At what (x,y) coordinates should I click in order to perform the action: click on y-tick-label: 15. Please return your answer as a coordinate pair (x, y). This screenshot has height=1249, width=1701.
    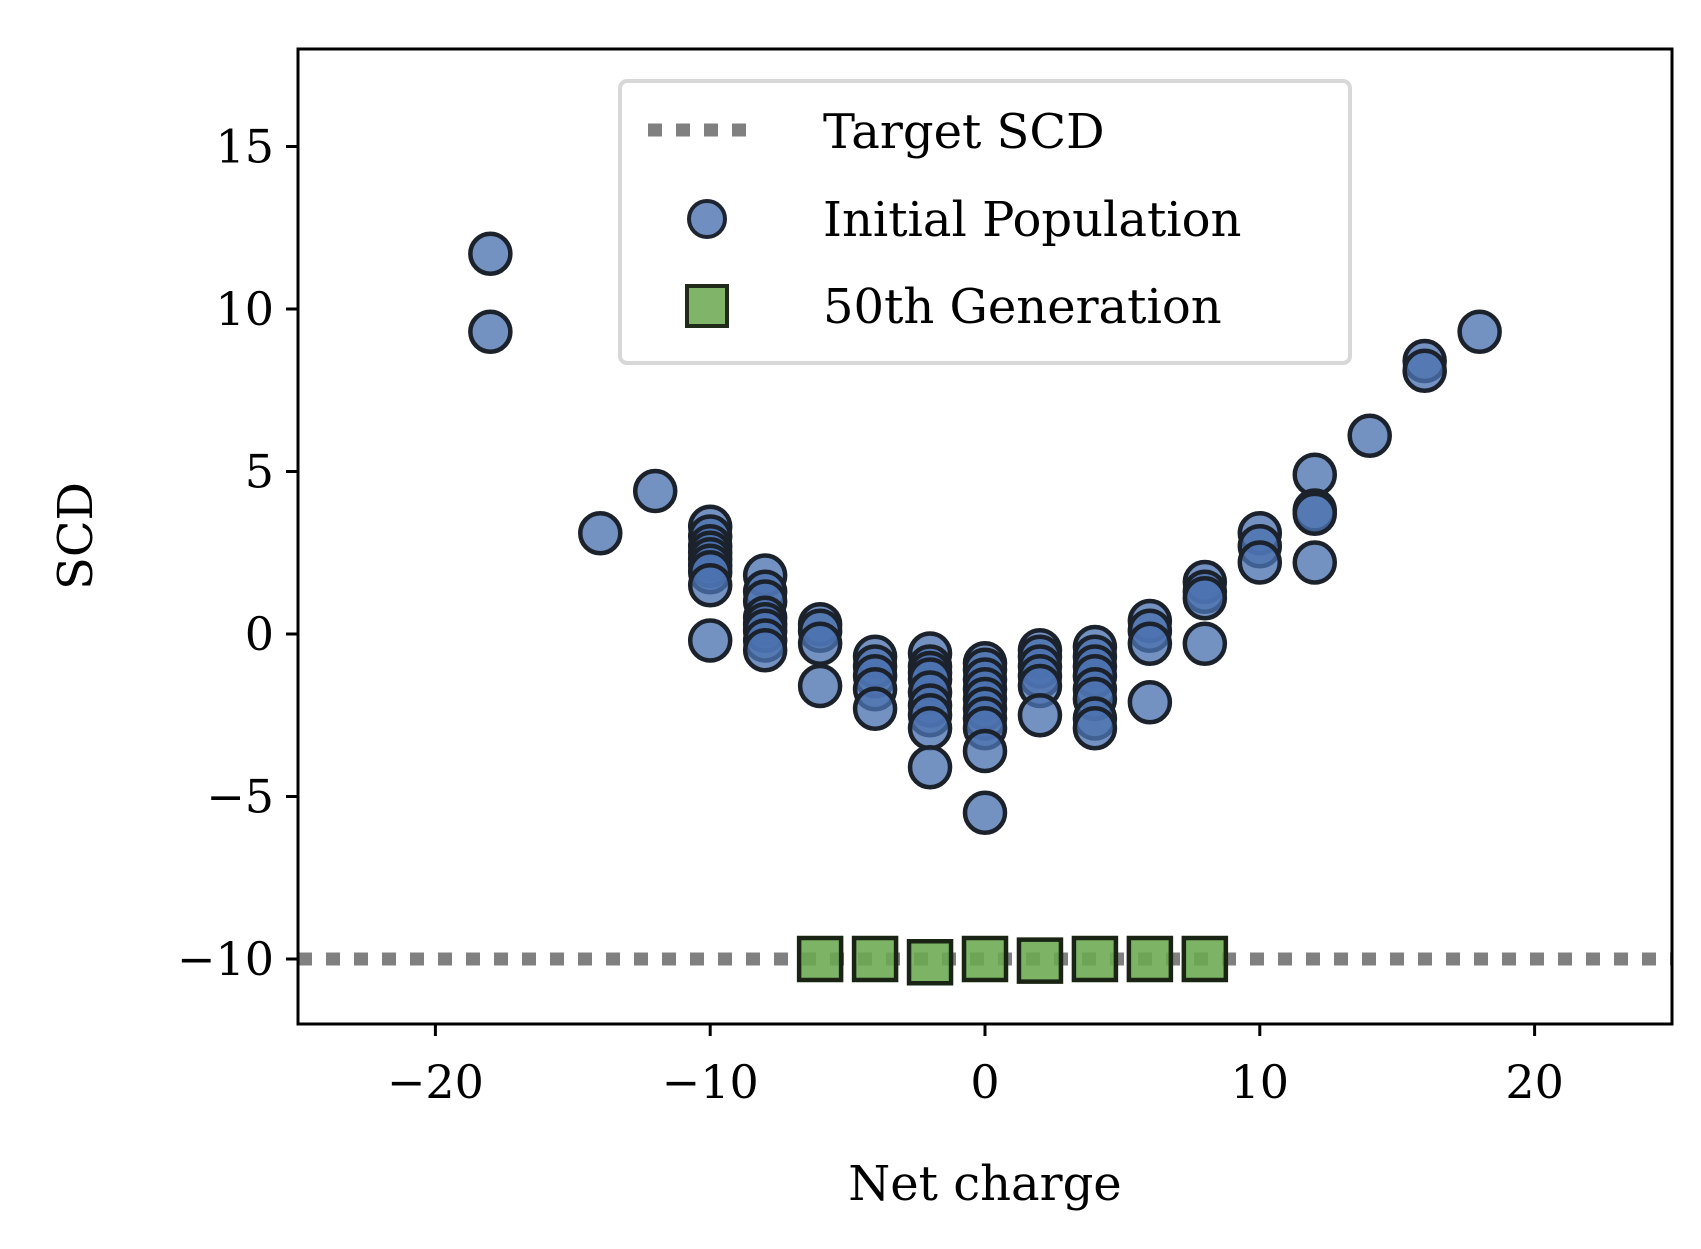
    Looking at the image, I should click on (244, 147).